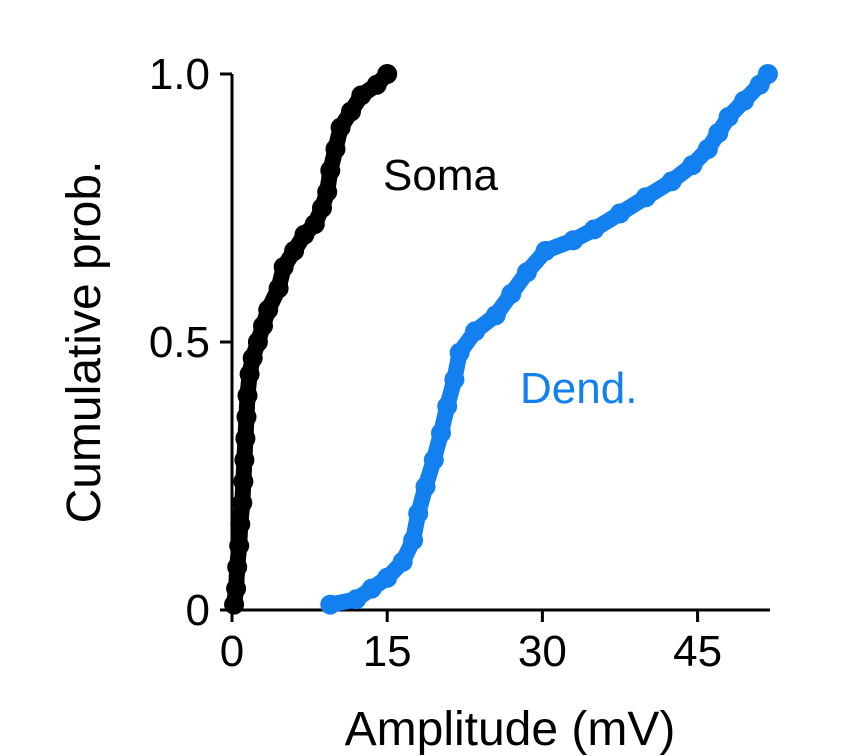 This screenshot has height=756, width=846. What do you see at coordinates (84, 342) in the screenshot?
I see `y-axis-title: Cumulative prob.` at bounding box center [84, 342].